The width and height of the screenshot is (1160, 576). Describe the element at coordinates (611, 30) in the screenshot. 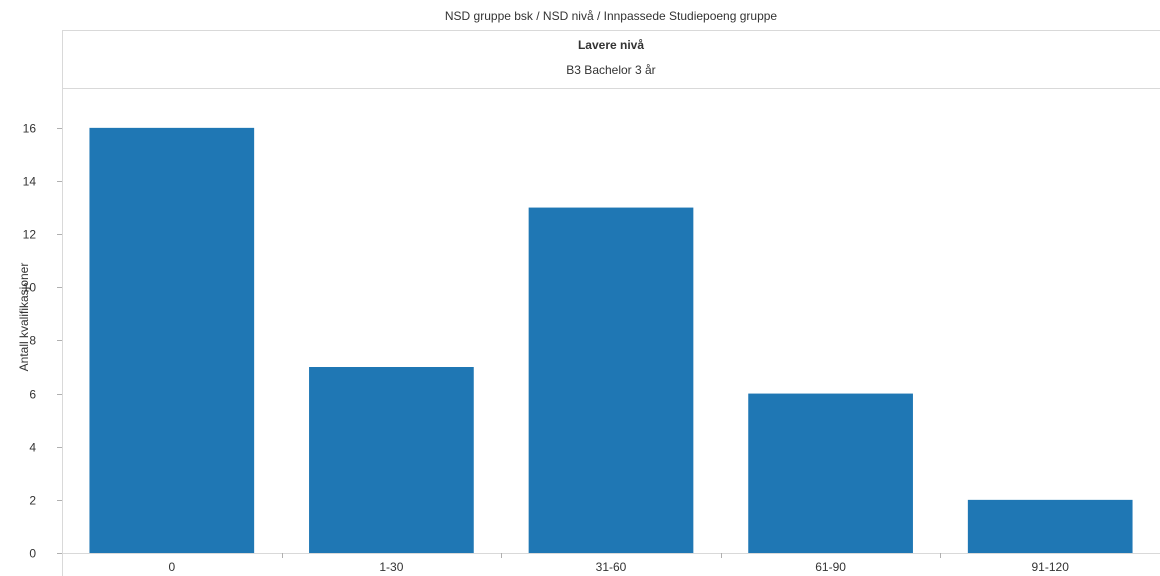

I see `header-divider-top` at that location.